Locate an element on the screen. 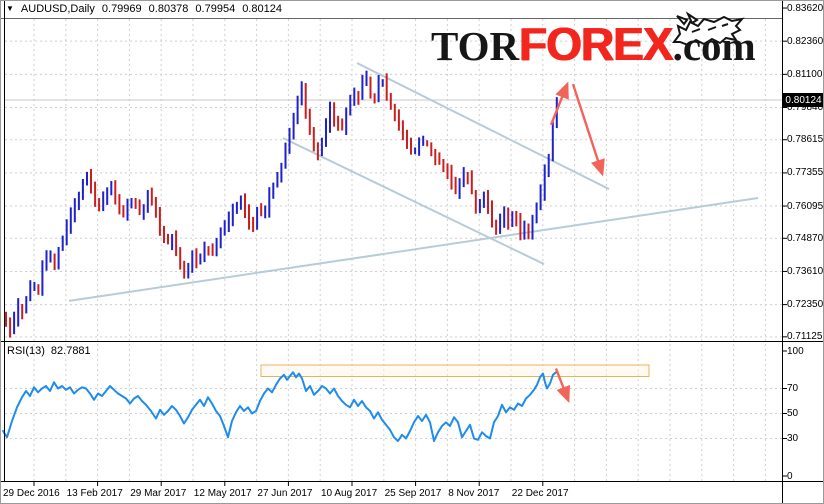 This screenshot has height=504, width=824. topforex-watermark: TOR FOREX .com is located at coordinates (593, 40).